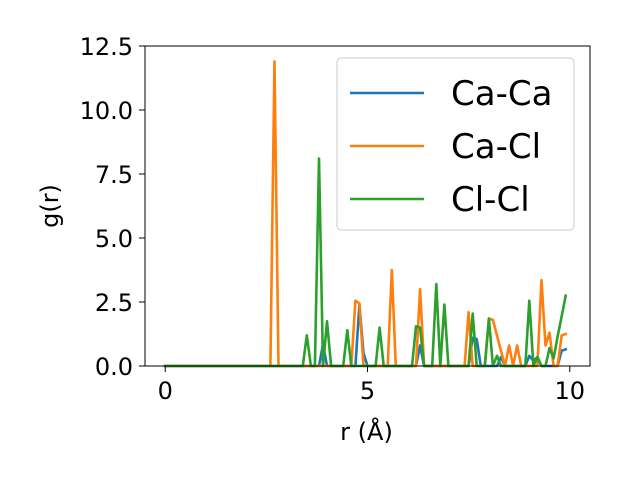 The height and width of the screenshot is (480, 640). Describe the element at coordinates (114, 303) in the screenshot. I see `y-tick-label: 2.5` at that location.